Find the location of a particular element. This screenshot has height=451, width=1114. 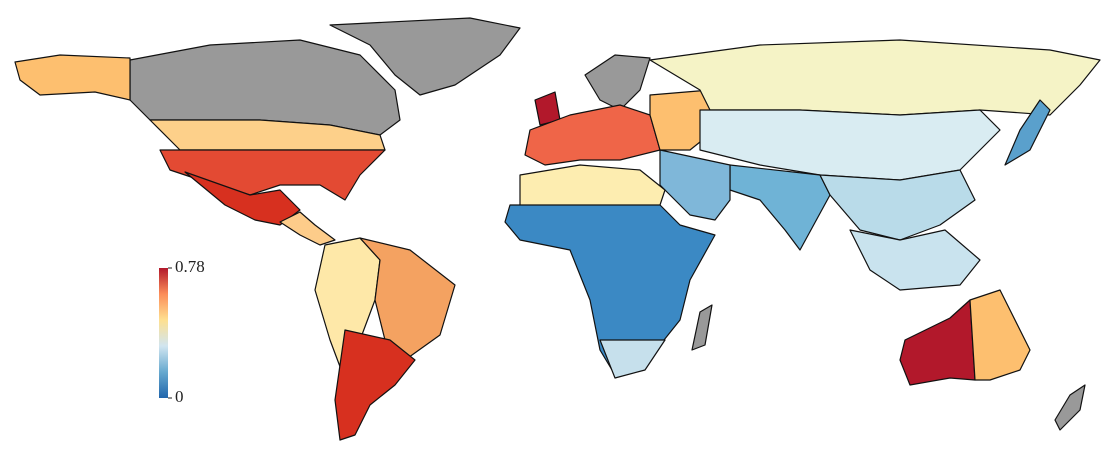

alaska is located at coordinates (72, 77).